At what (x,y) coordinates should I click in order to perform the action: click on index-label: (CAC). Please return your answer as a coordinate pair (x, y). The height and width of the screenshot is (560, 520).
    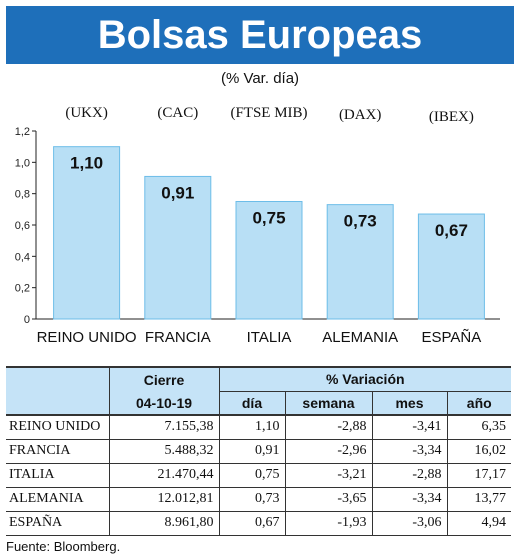
    Looking at the image, I should click on (177, 113).